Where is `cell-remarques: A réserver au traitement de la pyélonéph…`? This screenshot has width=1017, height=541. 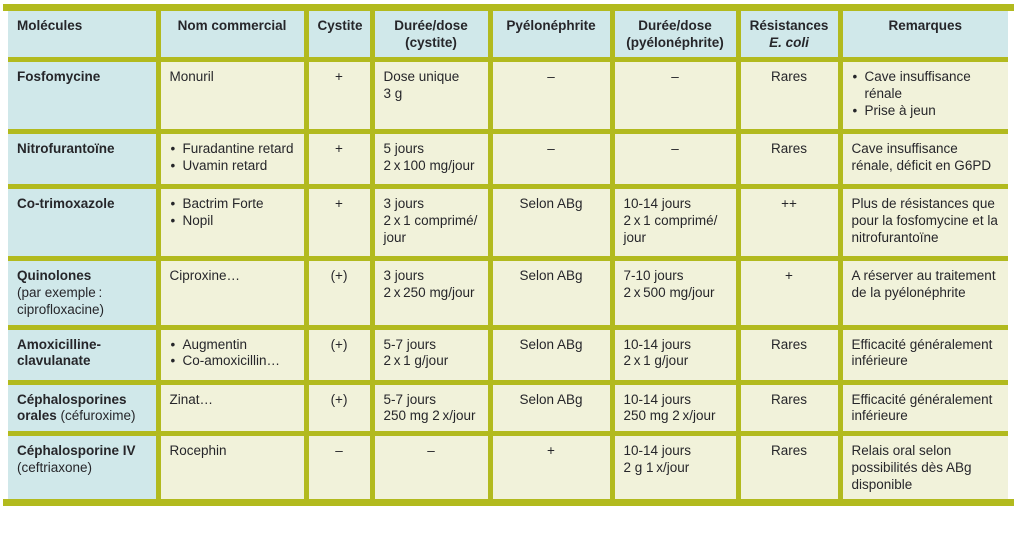 cell-remarques: A réserver au traitement de la pyélonéph… is located at coordinates (922, 293).